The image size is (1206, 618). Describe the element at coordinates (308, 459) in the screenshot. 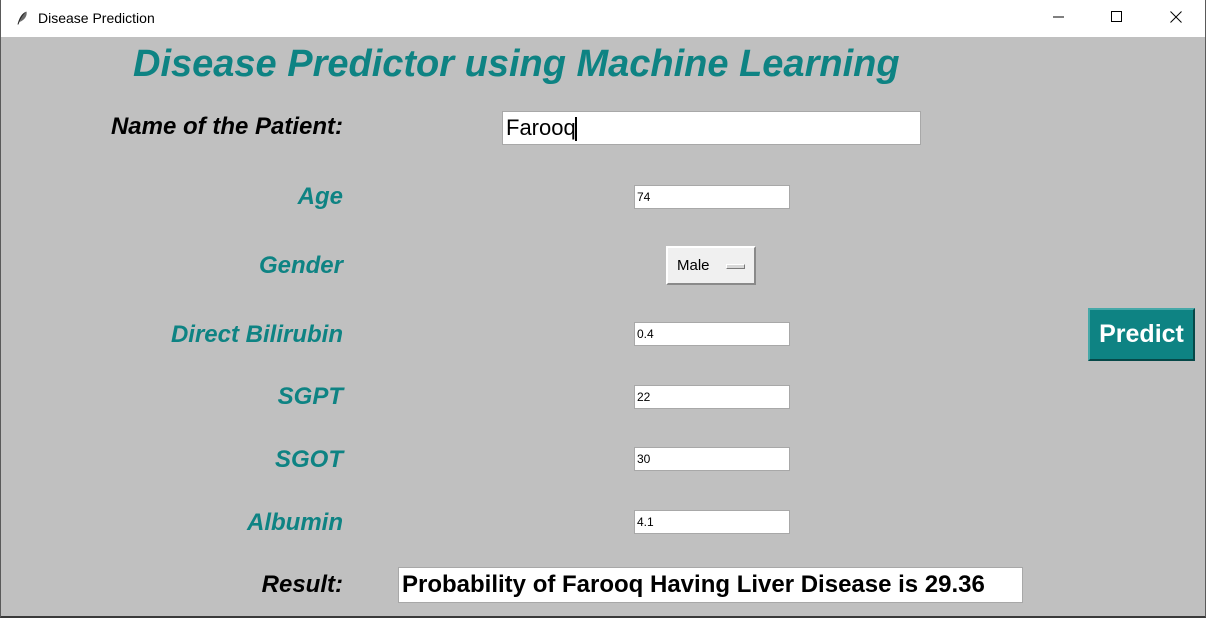

I see `sgot-label: SGOT` at that location.